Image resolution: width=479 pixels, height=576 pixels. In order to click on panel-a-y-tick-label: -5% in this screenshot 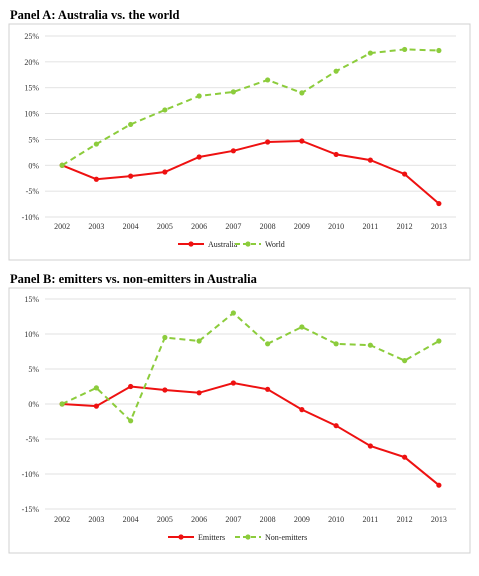, I will do `click(33, 191)`.